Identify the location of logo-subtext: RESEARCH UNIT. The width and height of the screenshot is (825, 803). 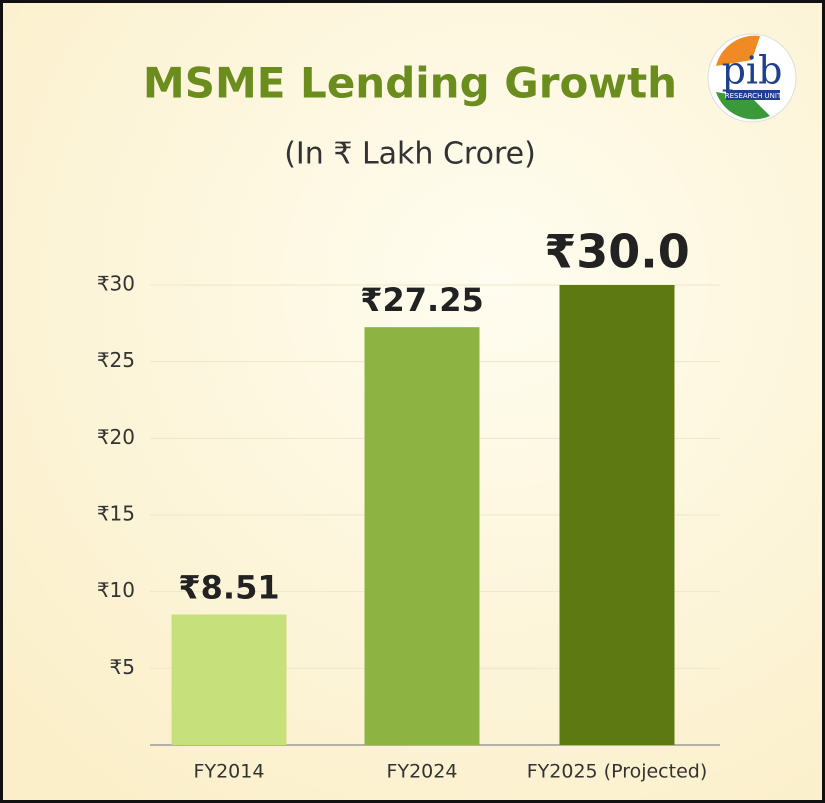
(753, 96).